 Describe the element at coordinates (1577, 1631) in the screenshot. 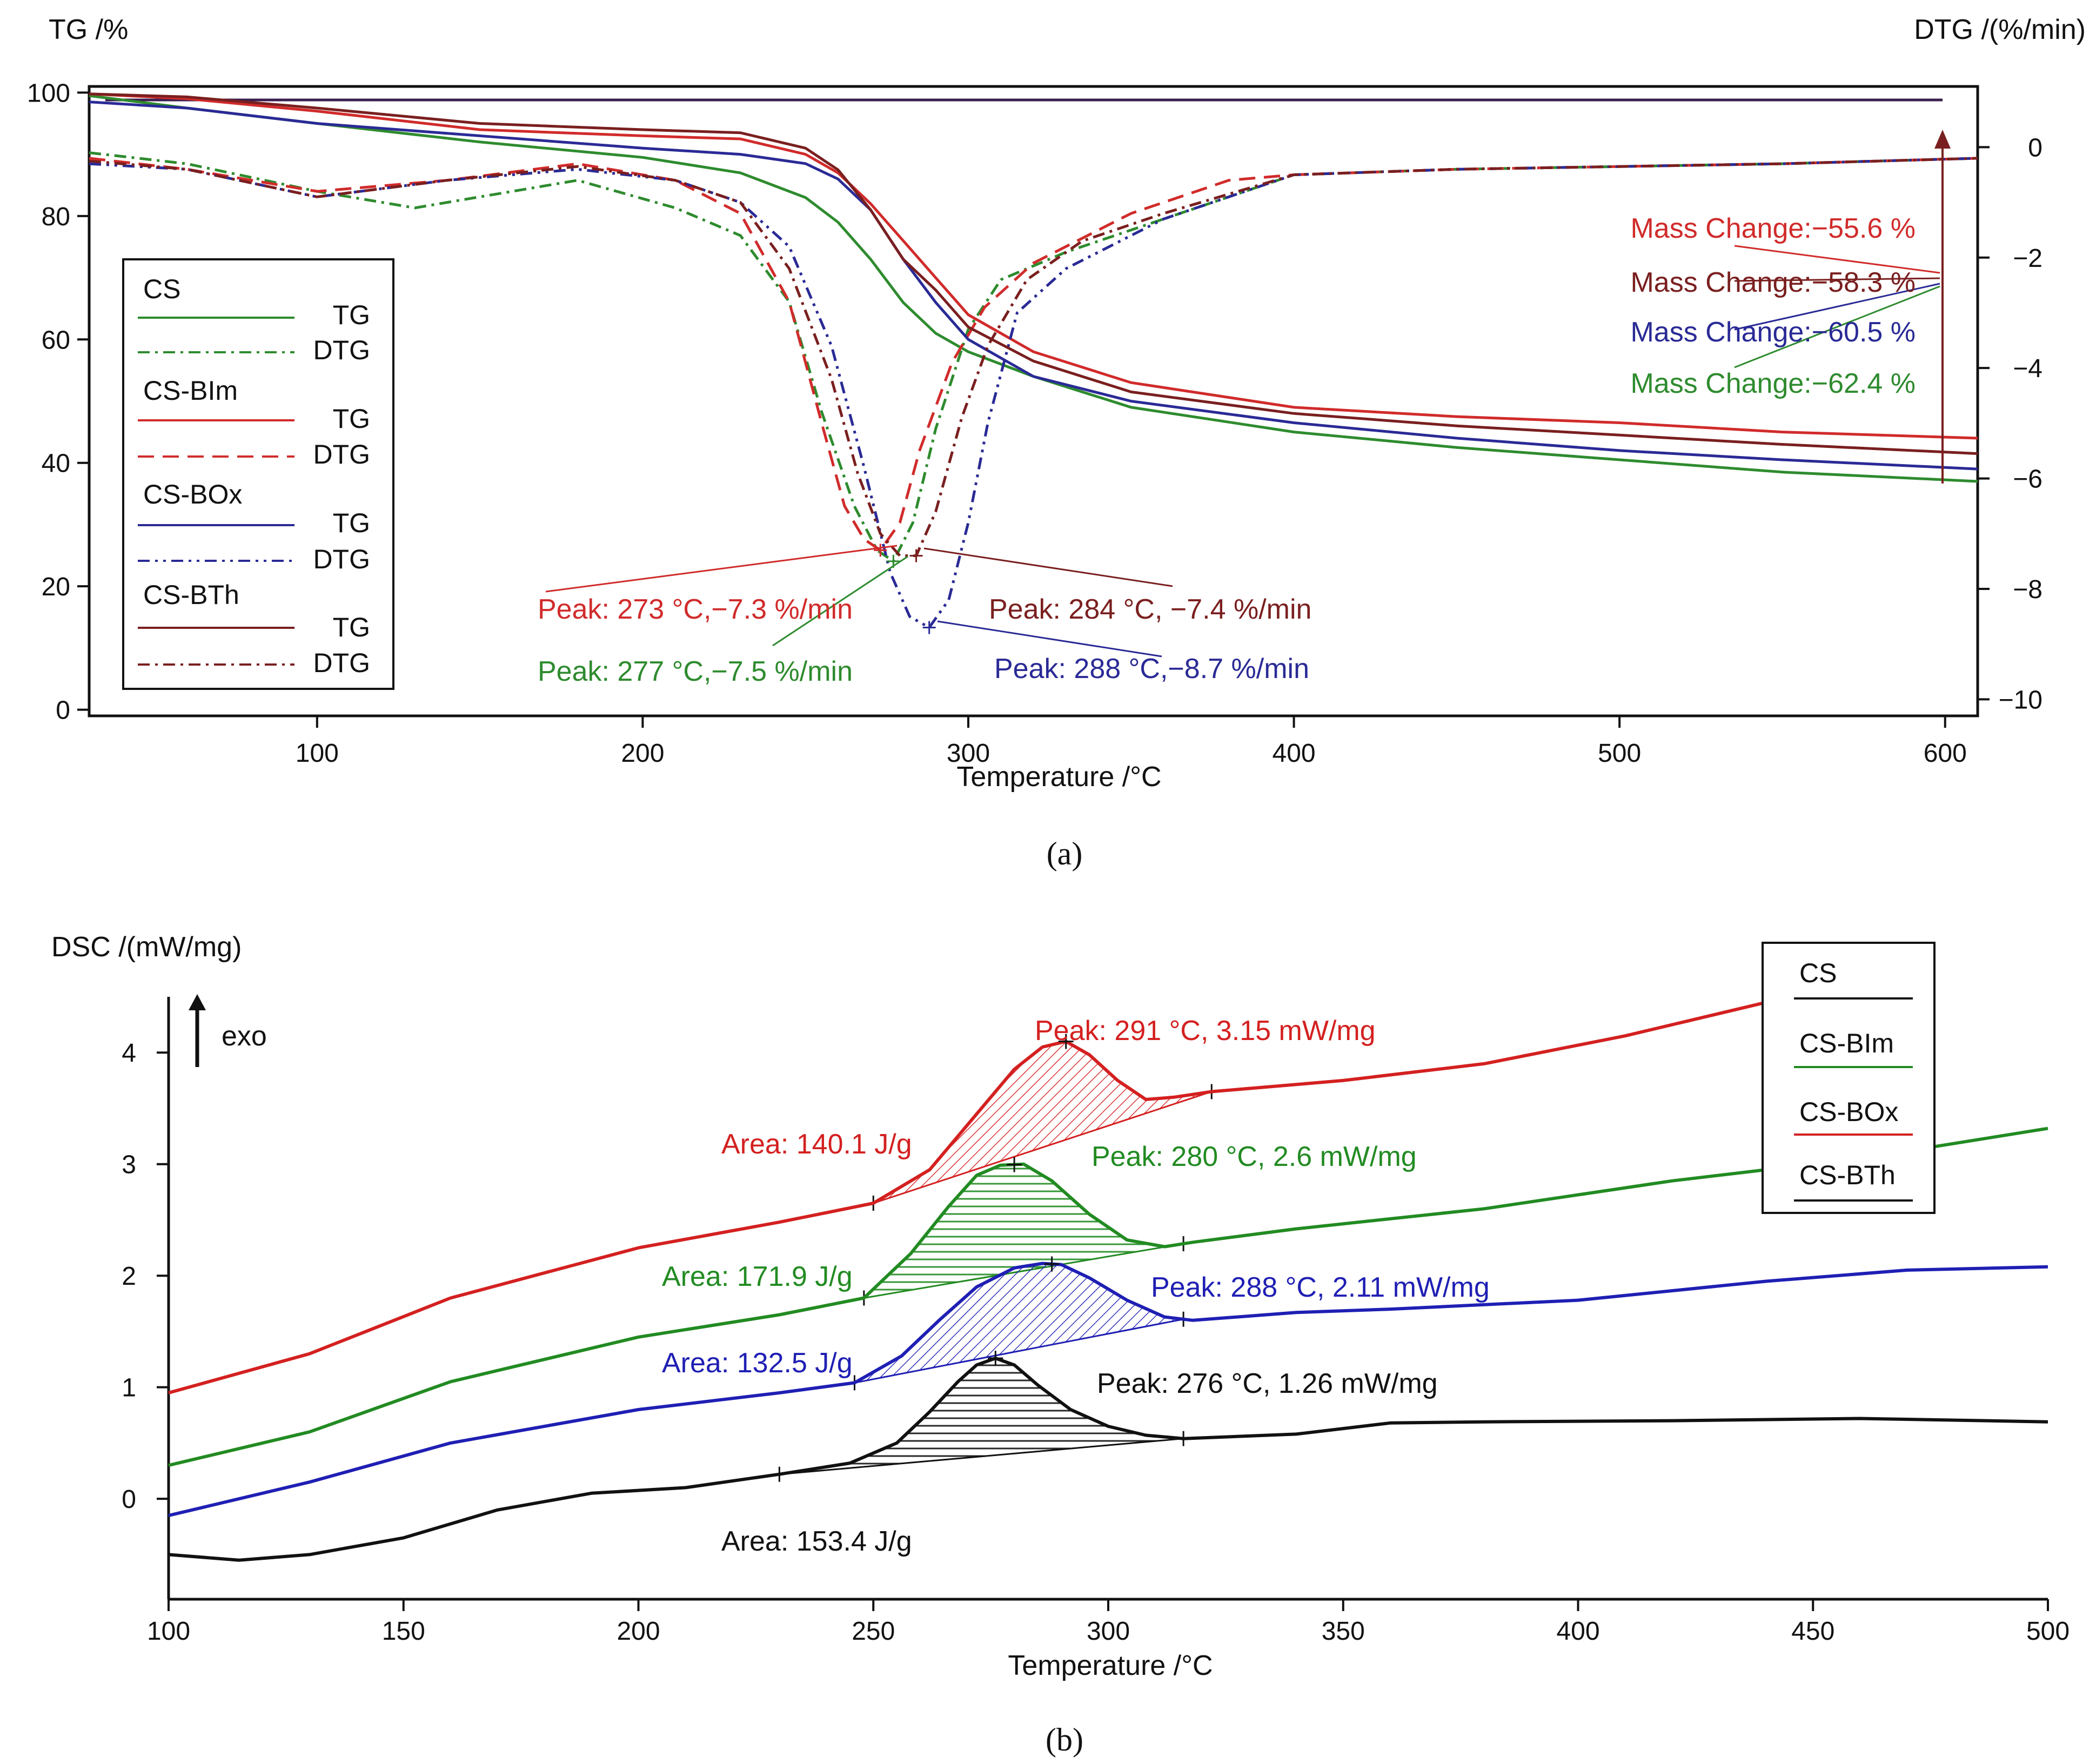

I see `b-x-tick-label: 400` at that location.